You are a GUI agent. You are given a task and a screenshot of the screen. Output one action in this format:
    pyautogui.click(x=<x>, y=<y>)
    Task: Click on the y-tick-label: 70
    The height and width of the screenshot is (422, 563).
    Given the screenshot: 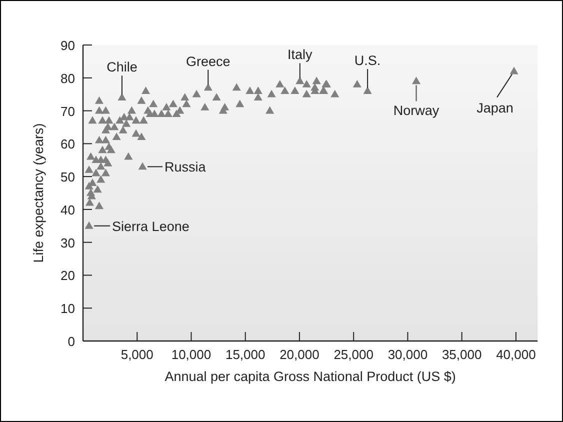 What is the action you would take?
    pyautogui.click(x=67, y=111)
    